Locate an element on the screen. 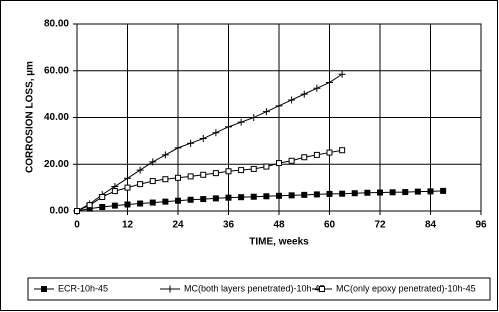 Image resolution: width=499 pixels, height=312 pixels. x-tick-label: 60 is located at coordinates (330, 225).